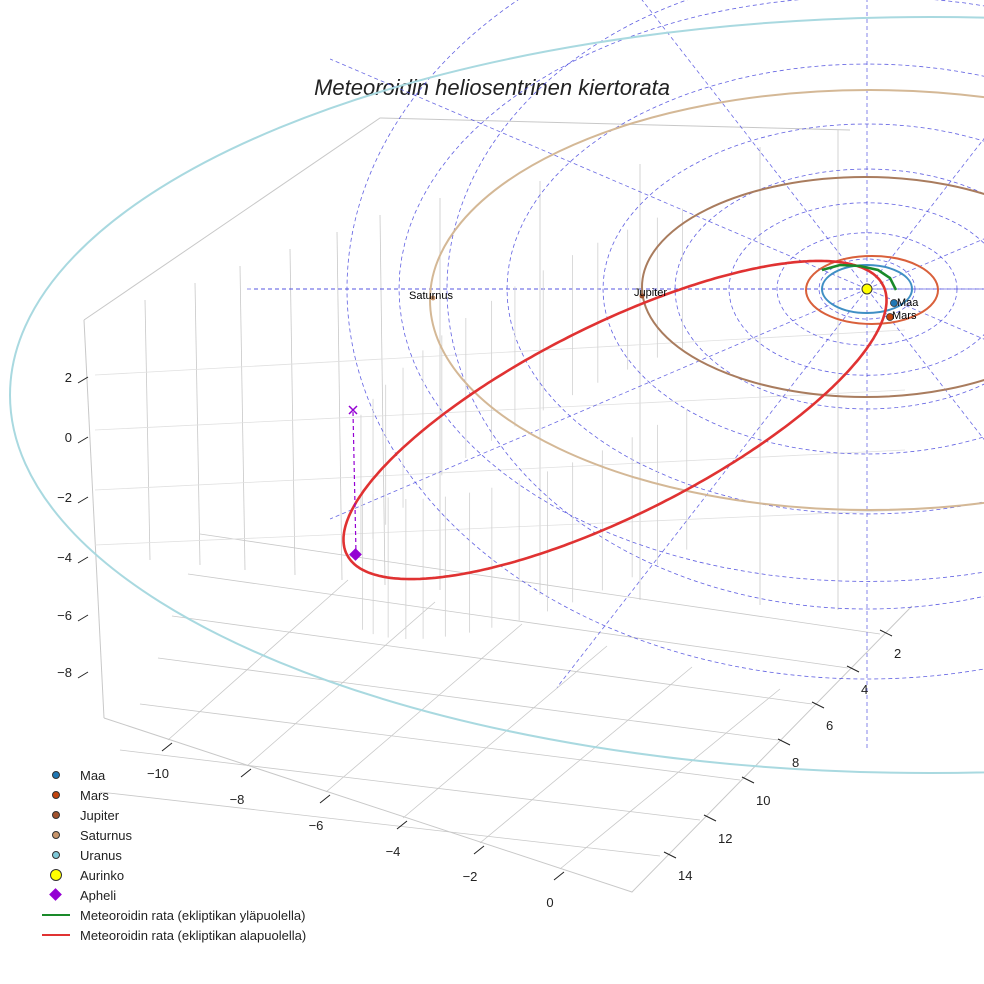  I want to click on z-tick-label: 2, so click(68, 377).